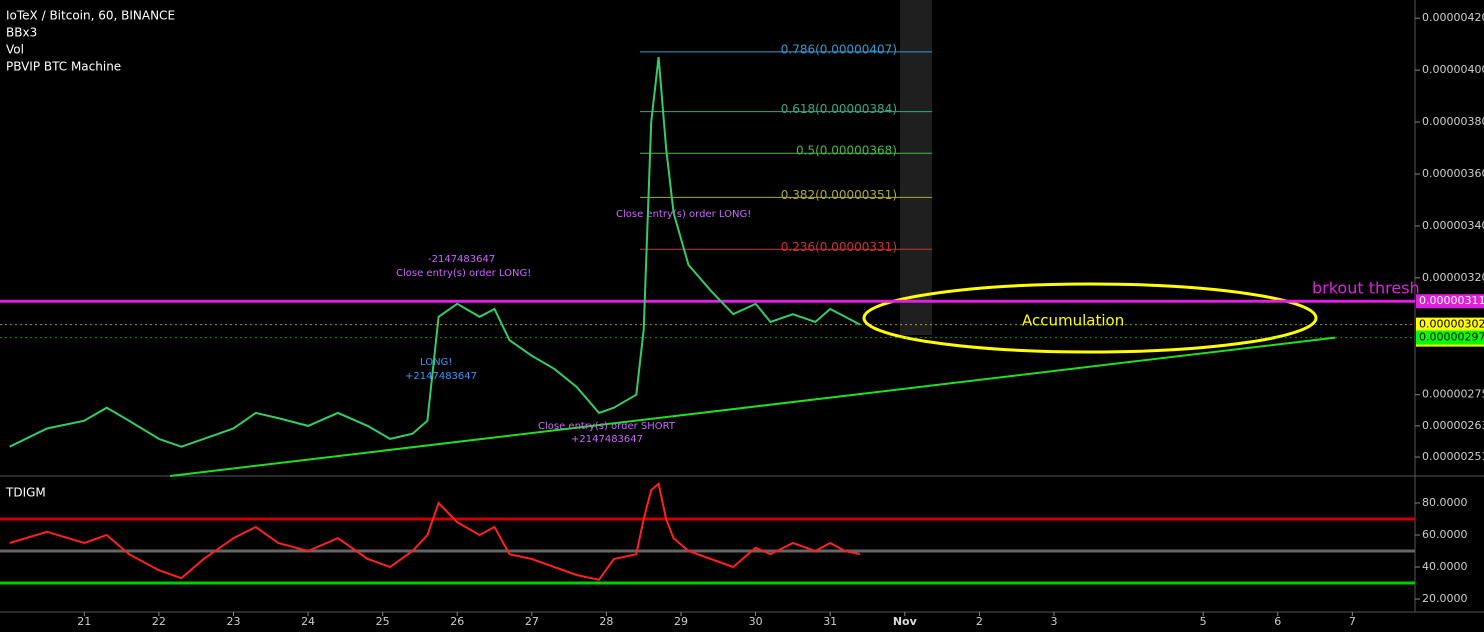 This screenshot has height=632, width=1484. Describe the element at coordinates (979, 621) in the screenshot. I see `x-tick-label: 2` at that location.